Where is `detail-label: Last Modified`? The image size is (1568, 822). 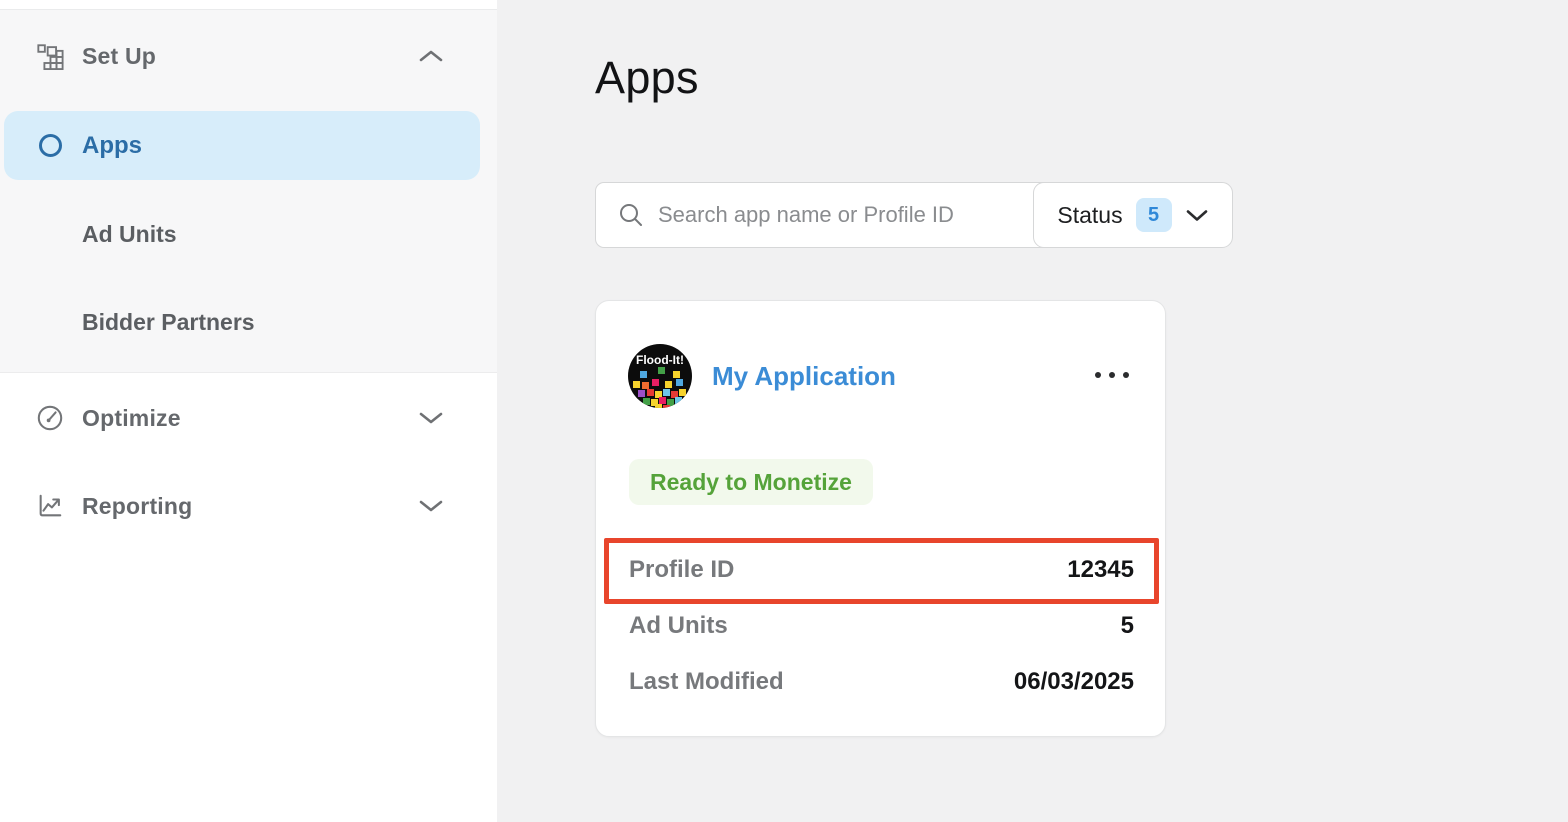
detail-label: Last Modified is located at coordinates (706, 681).